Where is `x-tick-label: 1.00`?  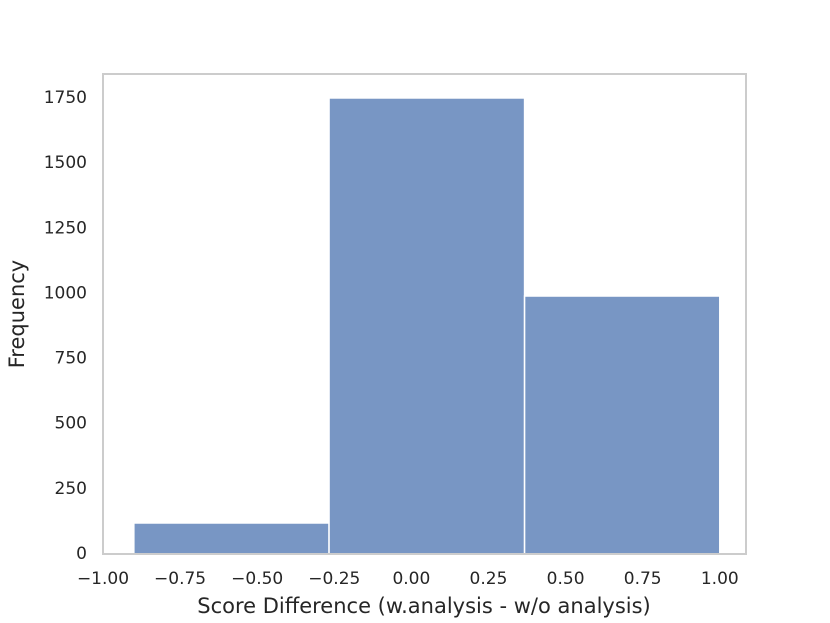
x-tick-label: 1.00 is located at coordinates (720, 579).